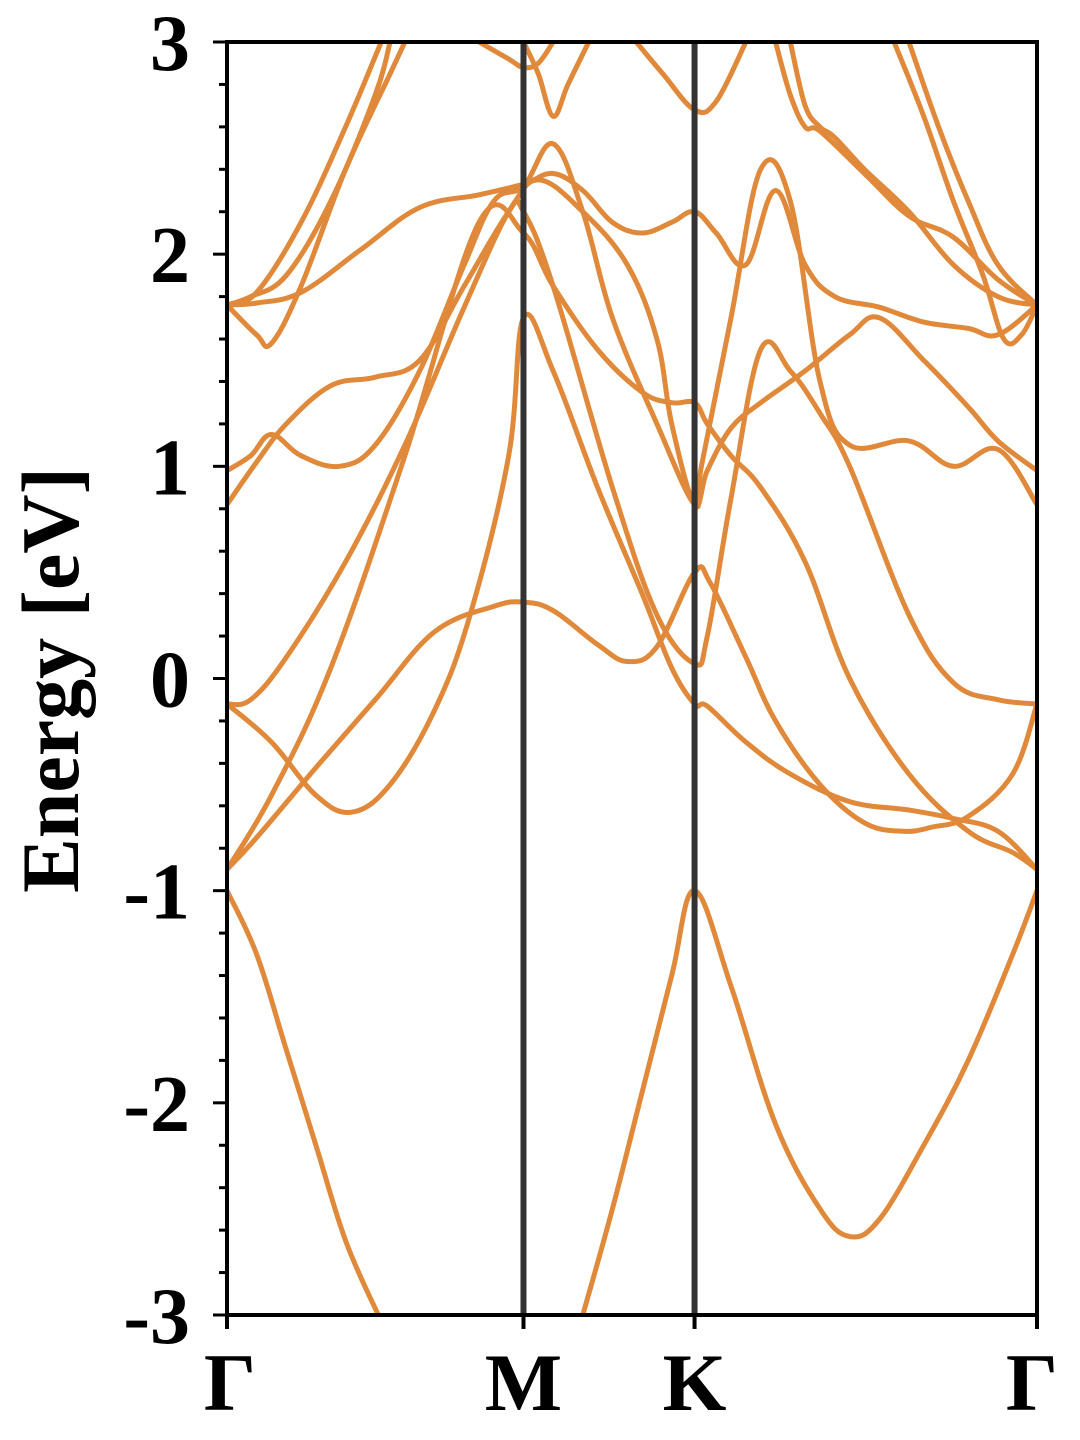 The height and width of the screenshot is (1440, 1080). What do you see at coordinates (609, 678) in the screenshot?
I see `k-point-lines` at bounding box center [609, 678].